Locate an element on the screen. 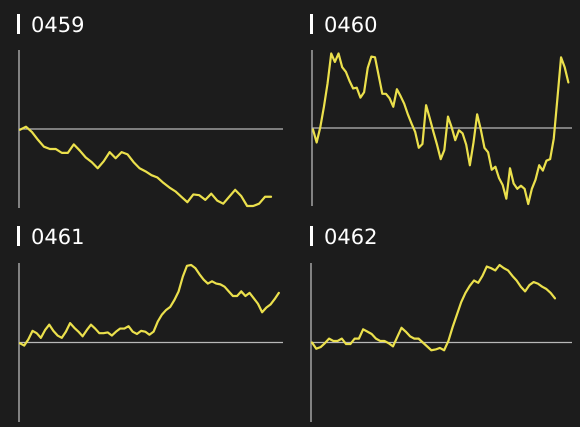  chart-title: 0461 is located at coordinates (57, 237).